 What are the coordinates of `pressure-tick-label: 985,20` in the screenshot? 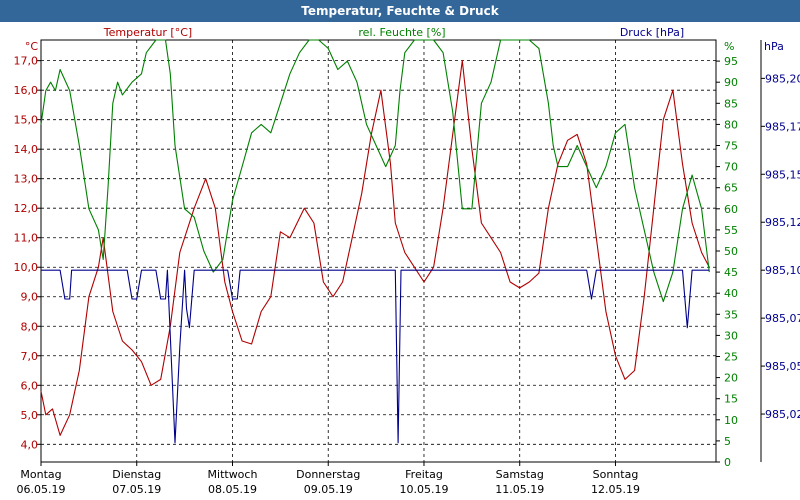 It's located at (782, 78).